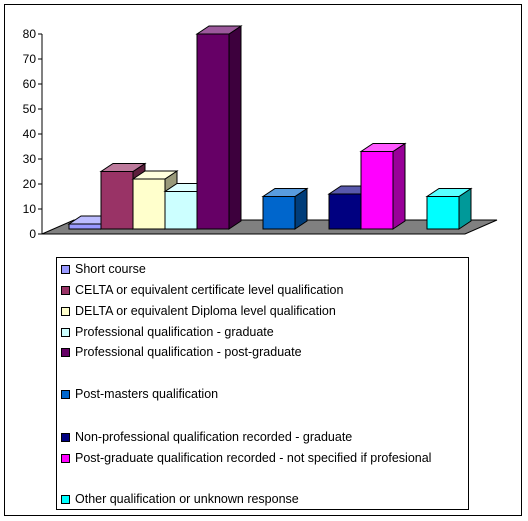 Image resolution: width=528 pixels, height=521 pixels. What do you see at coordinates (32, 234) in the screenshot?
I see `y-tick-label: 0` at bounding box center [32, 234].